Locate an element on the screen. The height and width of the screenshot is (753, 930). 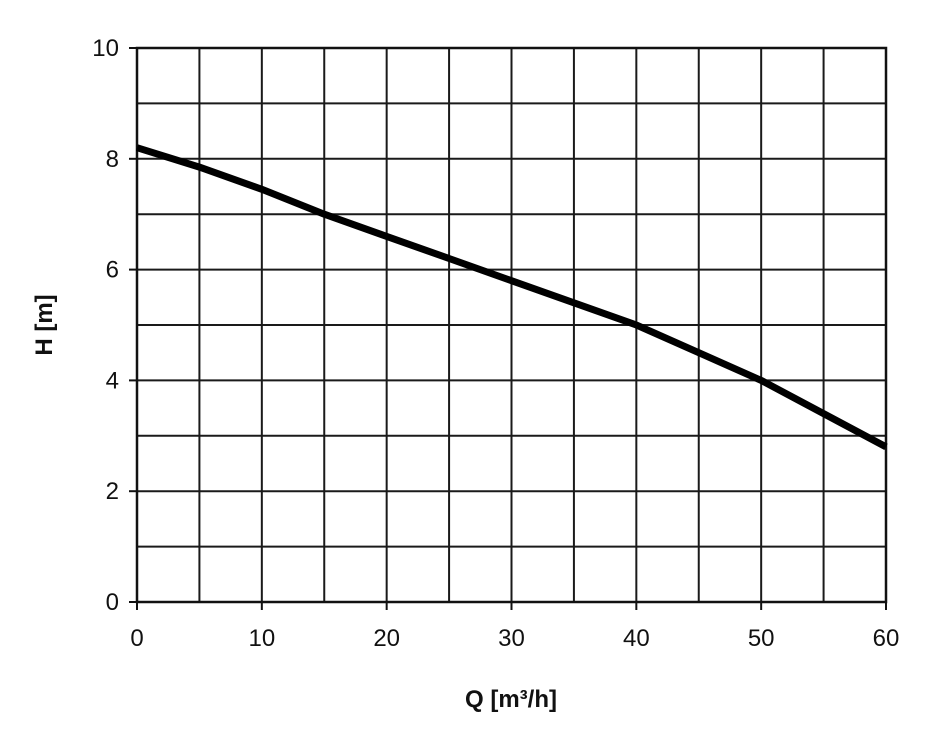
y-tick-label: 6 is located at coordinates (112, 270).